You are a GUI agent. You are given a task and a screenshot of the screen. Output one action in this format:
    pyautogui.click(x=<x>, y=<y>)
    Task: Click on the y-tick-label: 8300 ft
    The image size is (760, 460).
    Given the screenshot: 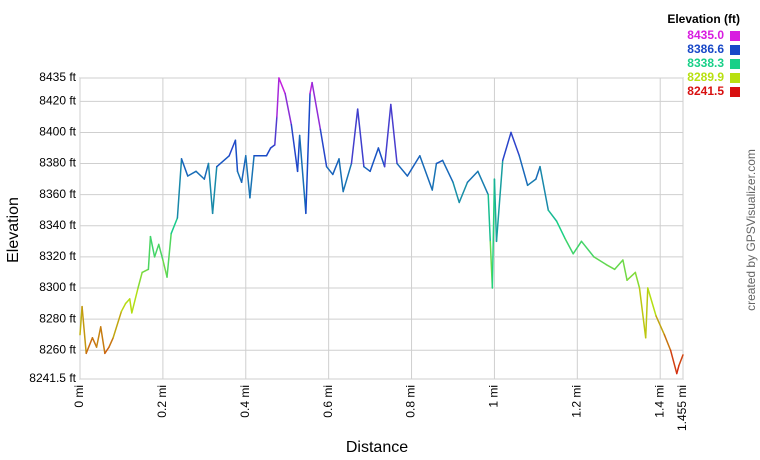 What is the action you would take?
    pyautogui.click(x=57, y=287)
    